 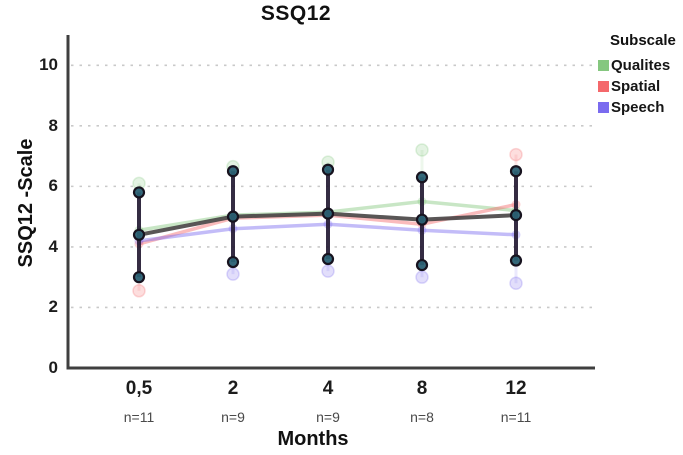 What do you see at coordinates (422, 388) in the screenshot?
I see `x-tick-label: 8` at bounding box center [422, 388].